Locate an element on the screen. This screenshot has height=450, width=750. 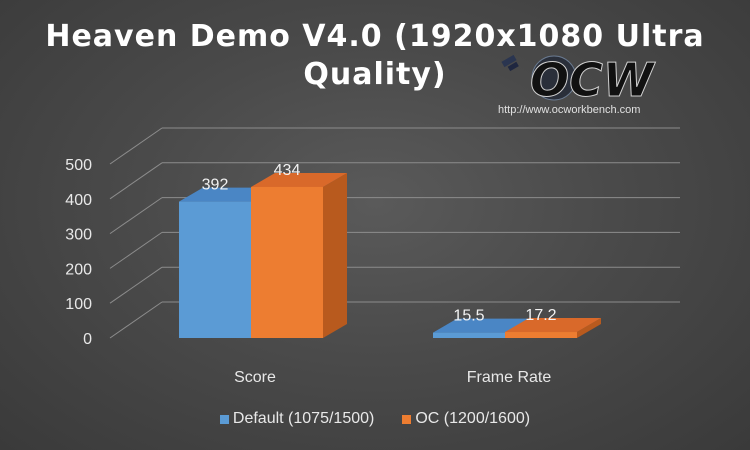
legend-item-default: Default (1075/1500) is located at coordinates (297, 419).